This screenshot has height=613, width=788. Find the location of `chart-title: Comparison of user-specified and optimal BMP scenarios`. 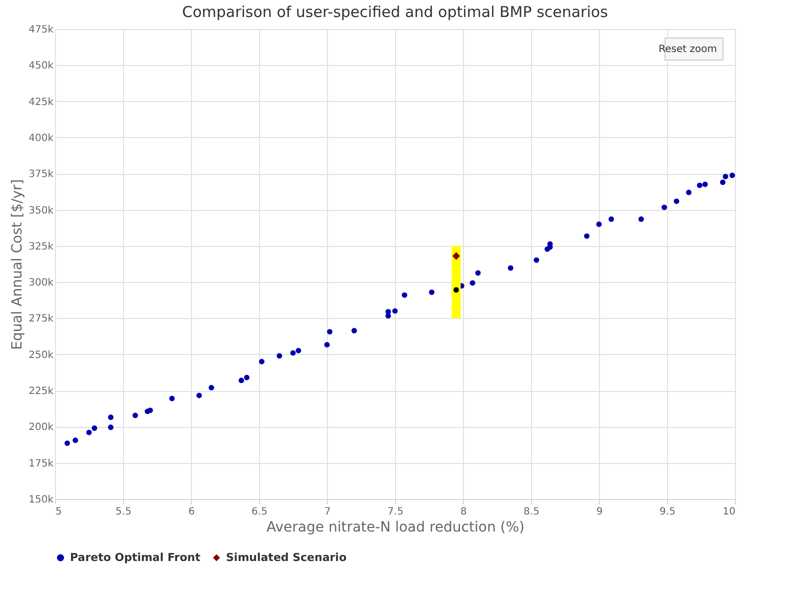

chart-title: Comparison of user-specified and optimal BMP scenarios is located at coordinates (395, 12).